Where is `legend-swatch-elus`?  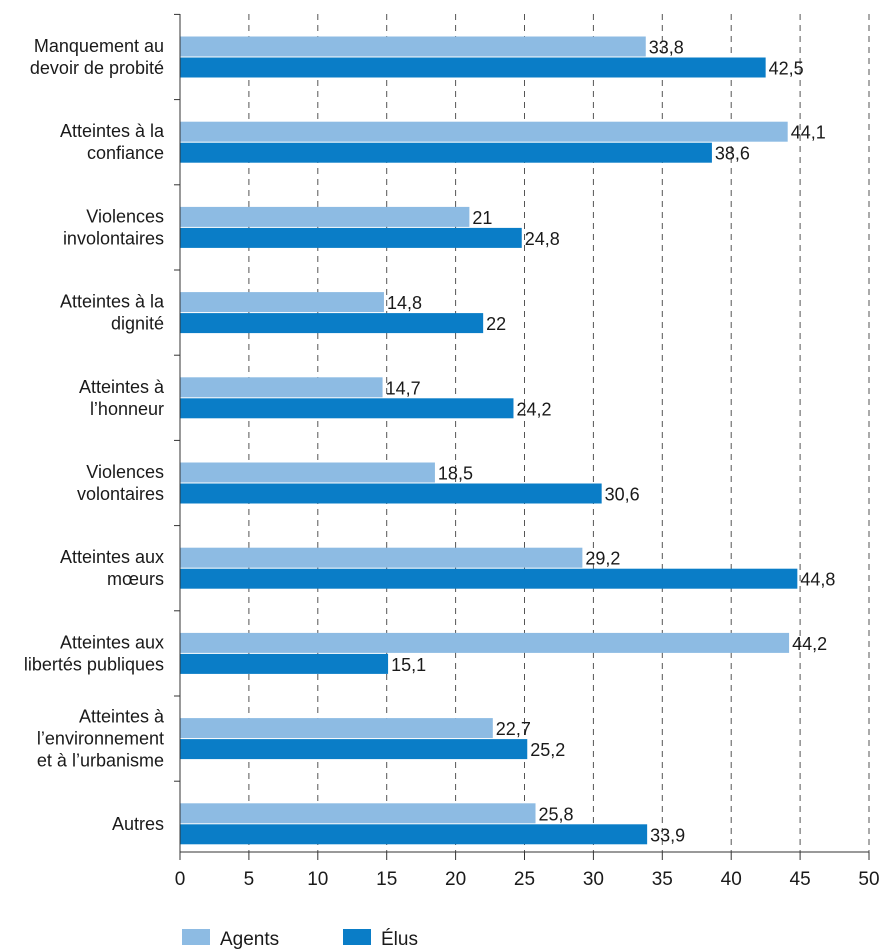
legend-swatch-elus is located at coordinates (357, 937).